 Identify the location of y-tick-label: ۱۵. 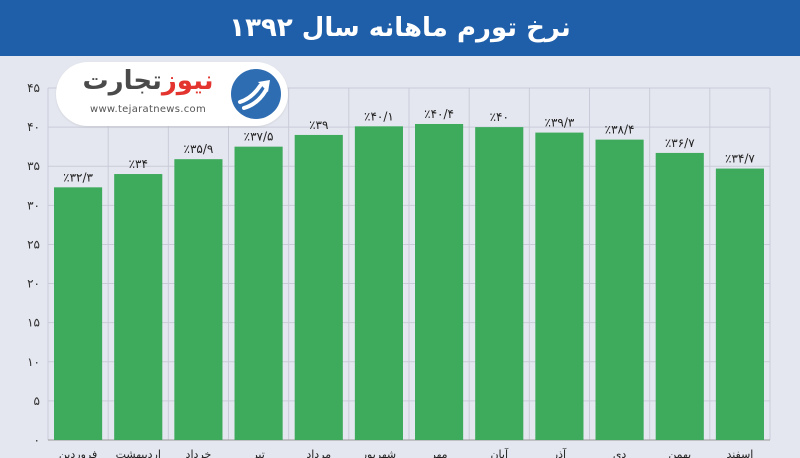
(33, 323).